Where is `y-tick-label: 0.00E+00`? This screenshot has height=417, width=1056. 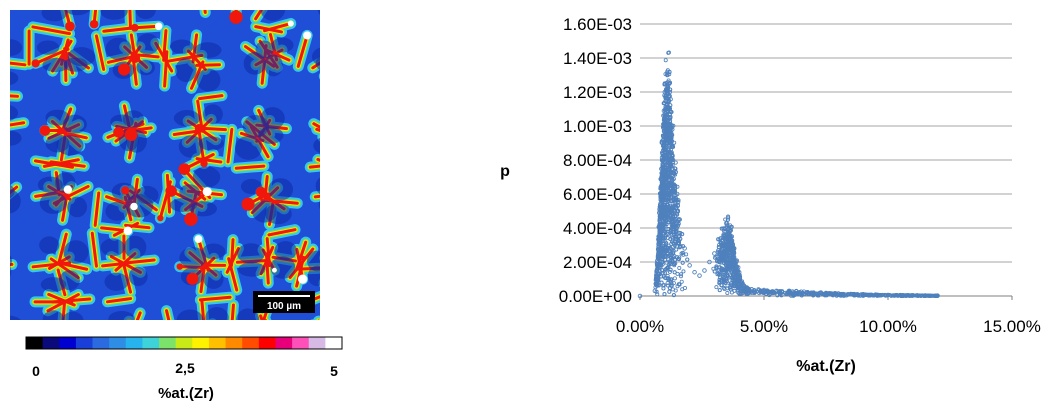
y-tick-label: 0.00E+00 is located at coordinates (595, 296).